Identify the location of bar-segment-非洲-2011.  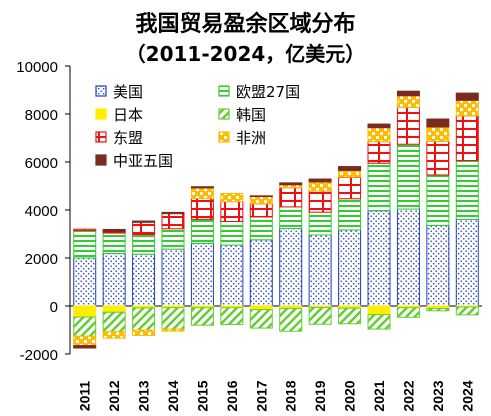
(85, 341).